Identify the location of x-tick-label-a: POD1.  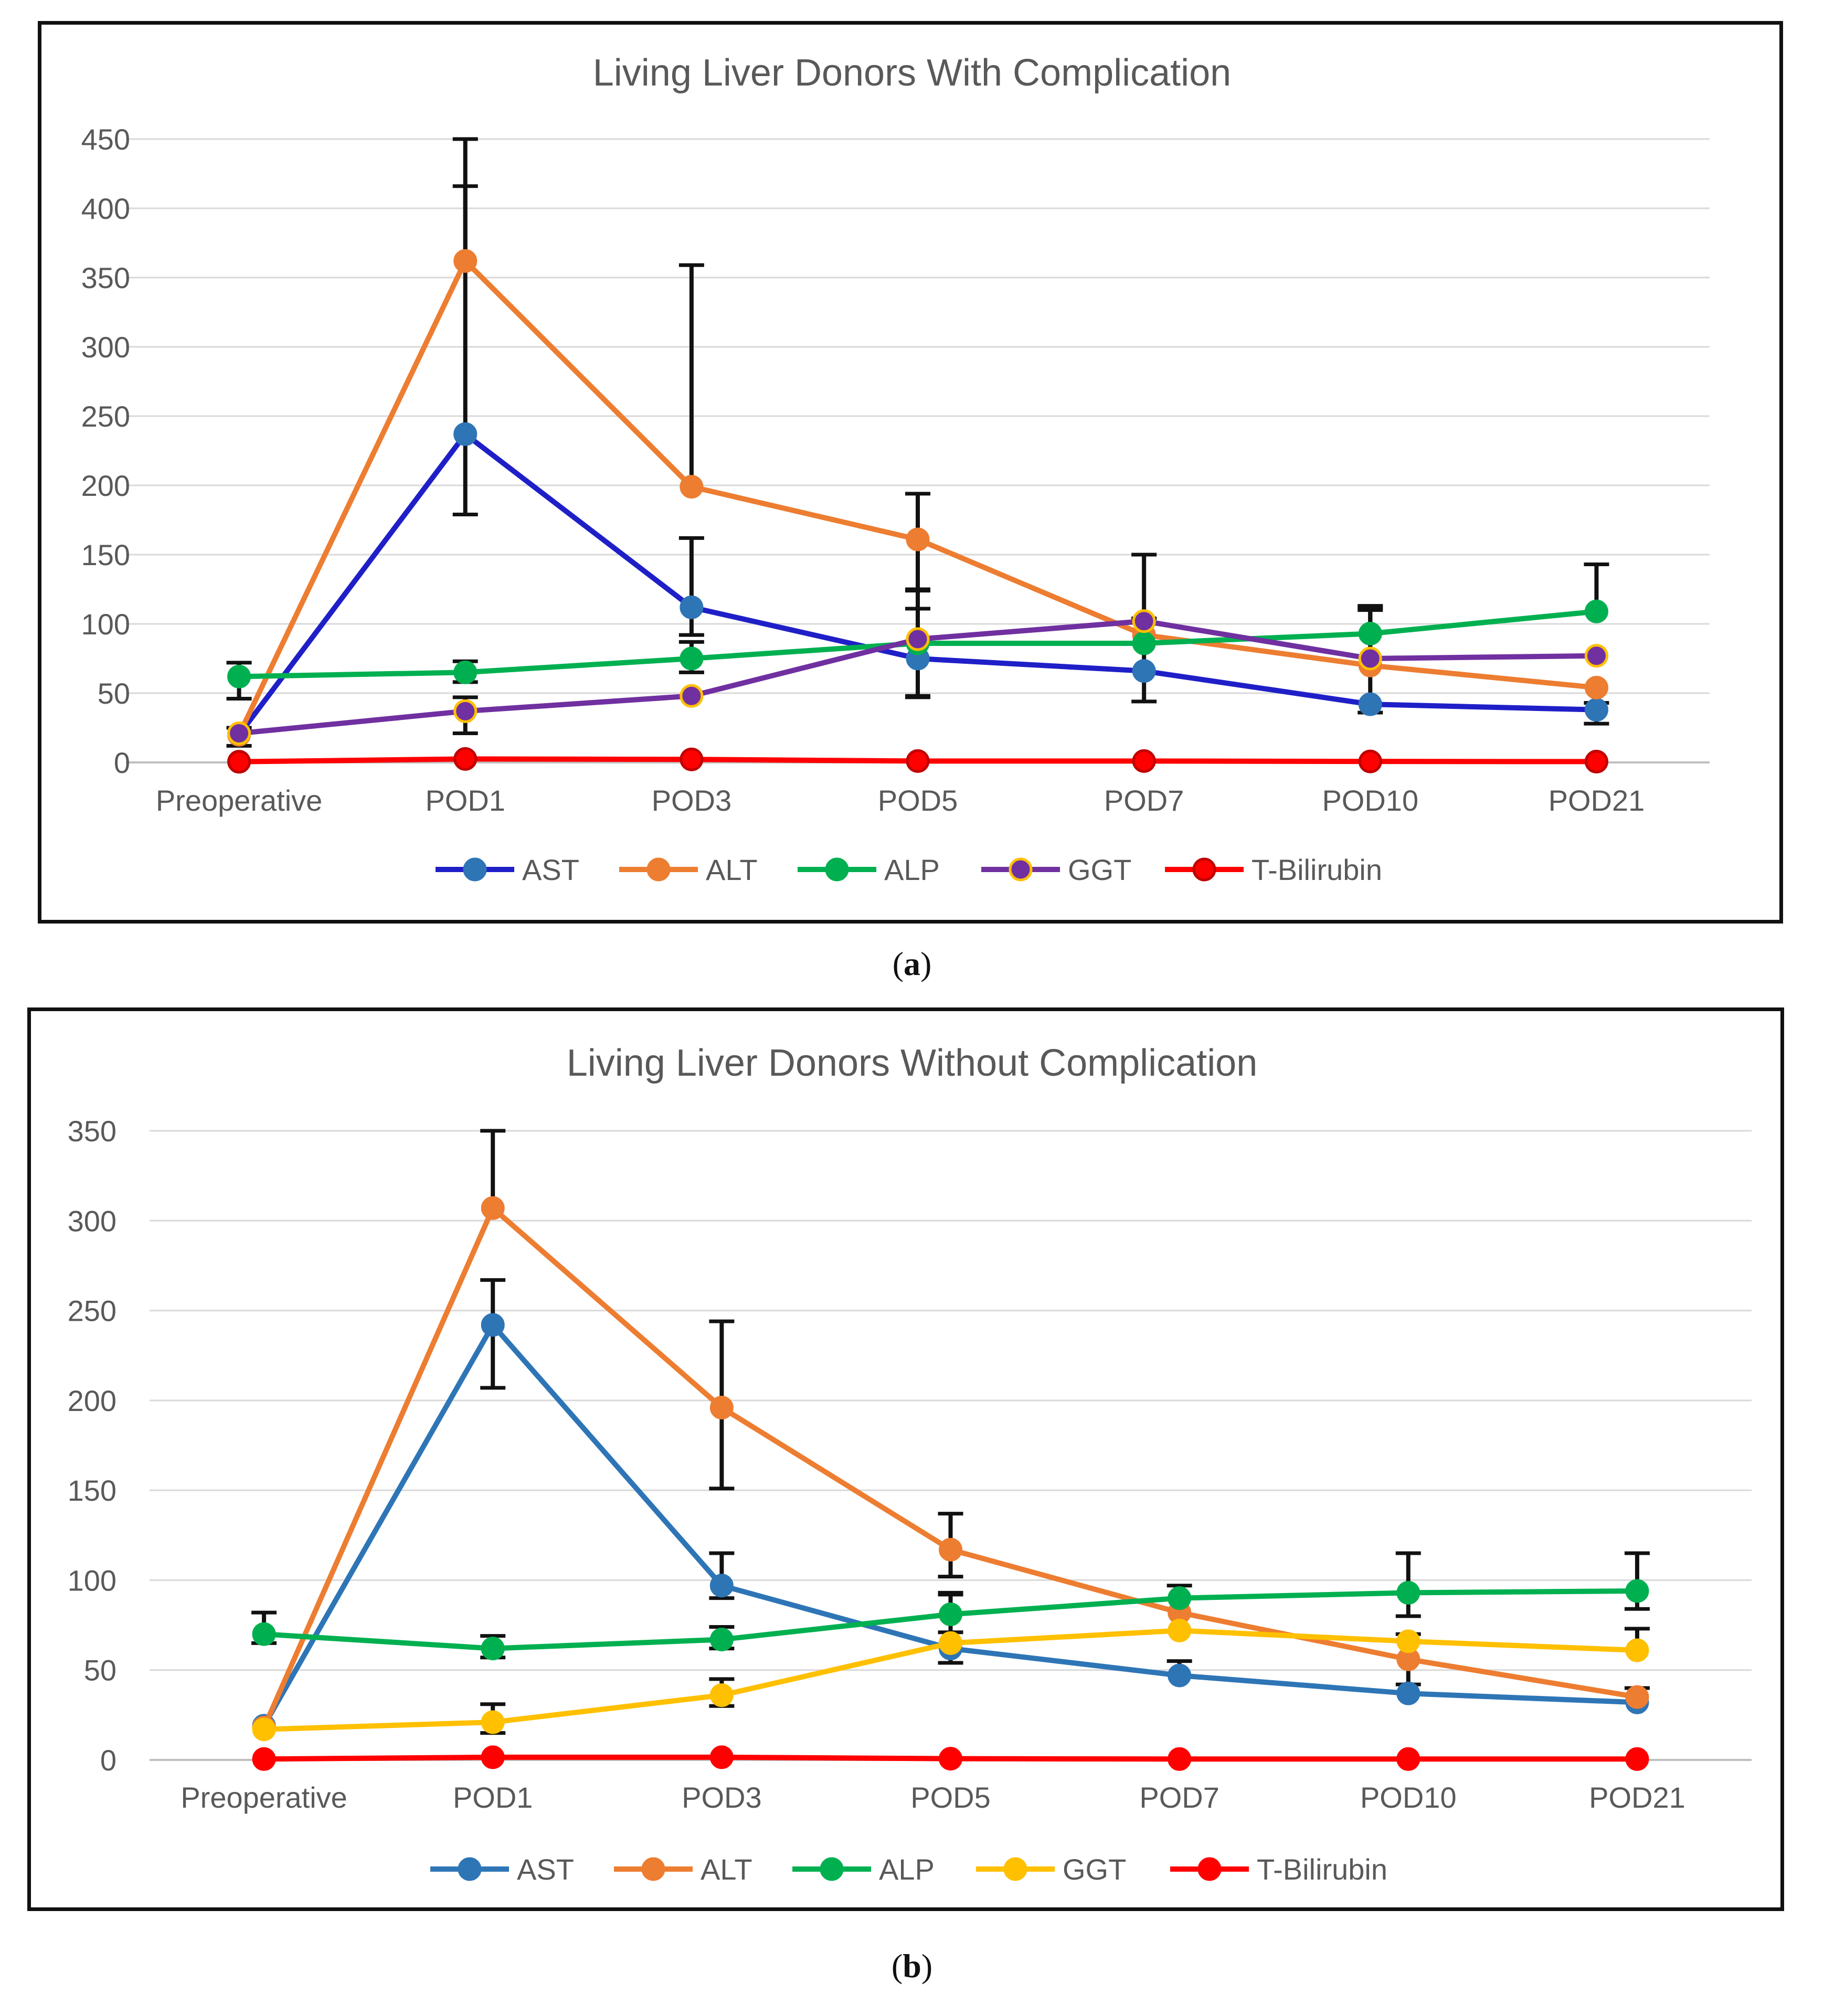
(465, 800).